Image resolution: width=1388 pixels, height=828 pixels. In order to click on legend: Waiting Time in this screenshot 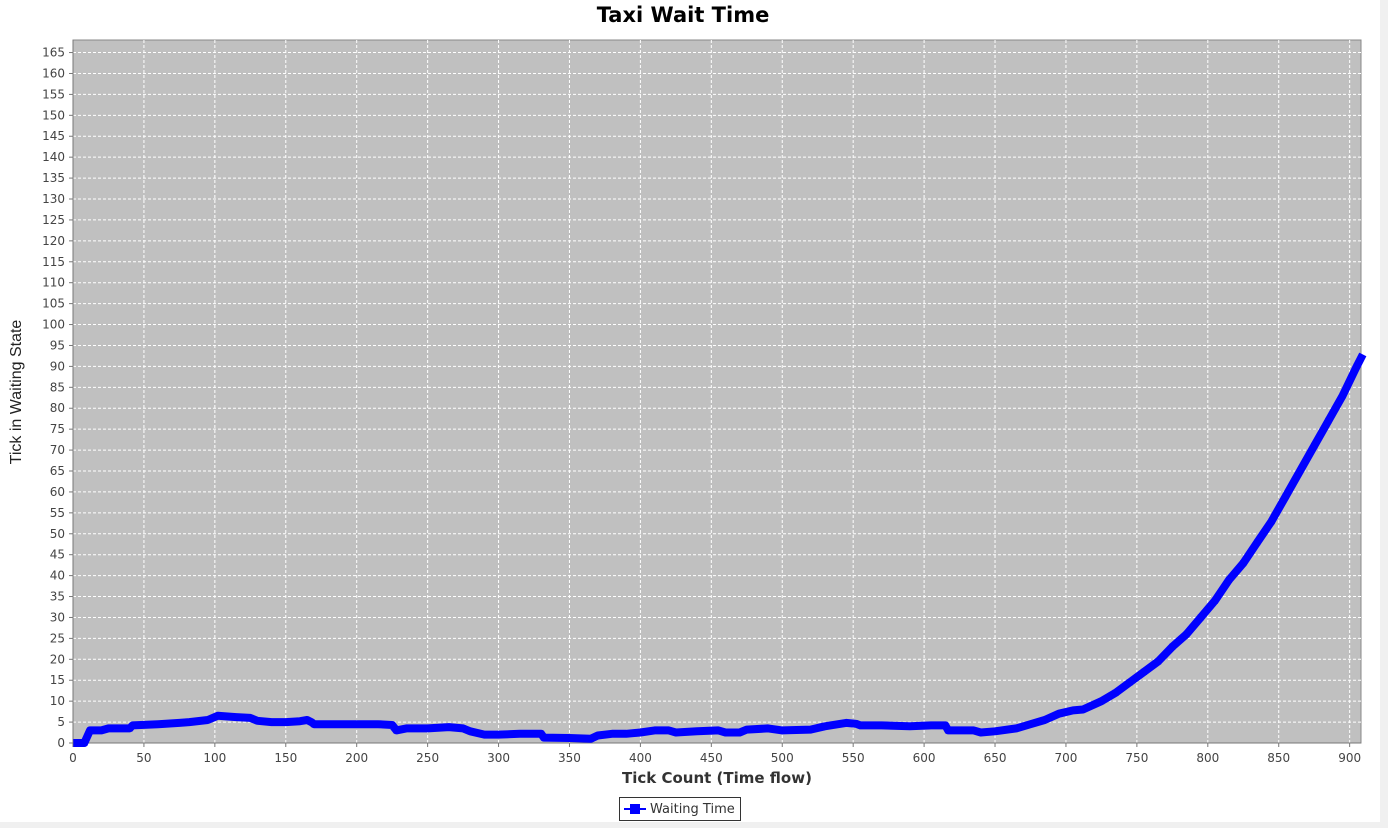, I will do `click(680, 809)`.